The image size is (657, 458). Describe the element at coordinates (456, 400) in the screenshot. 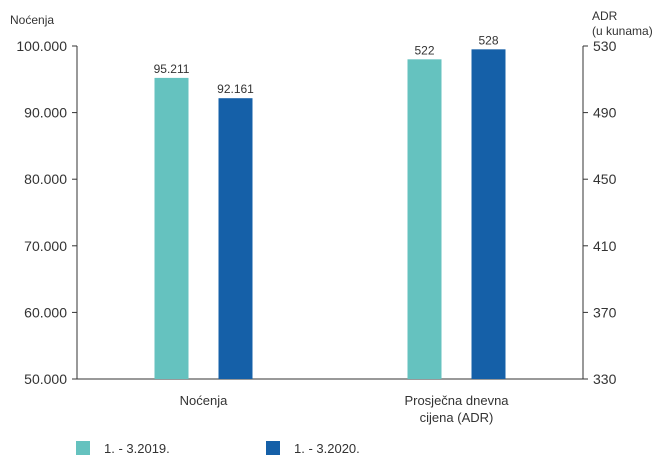

I see `category-label: Prosječna dnevna` at that location.